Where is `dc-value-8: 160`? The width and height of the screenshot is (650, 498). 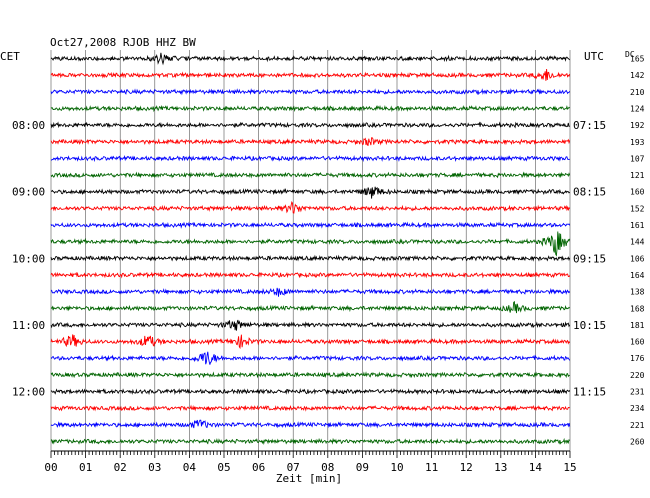 dc-value-8: 160 is located at coordinates (637, 192).